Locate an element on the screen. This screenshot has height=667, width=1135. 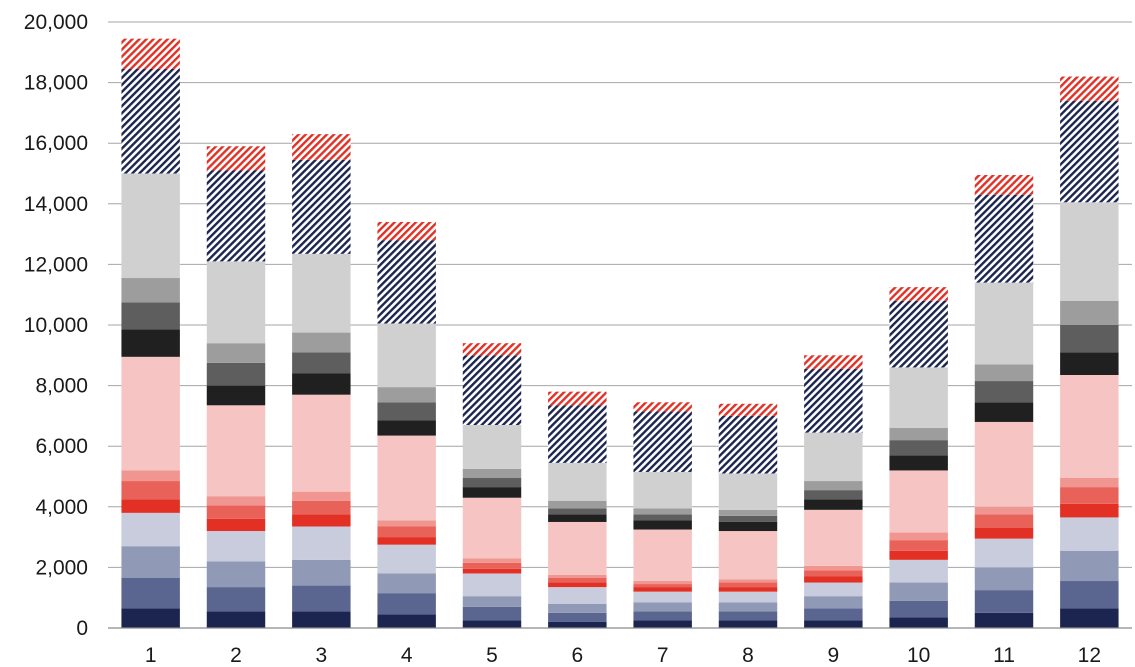
y-tick-label: 6,000 is located at coordinates (61, 446).